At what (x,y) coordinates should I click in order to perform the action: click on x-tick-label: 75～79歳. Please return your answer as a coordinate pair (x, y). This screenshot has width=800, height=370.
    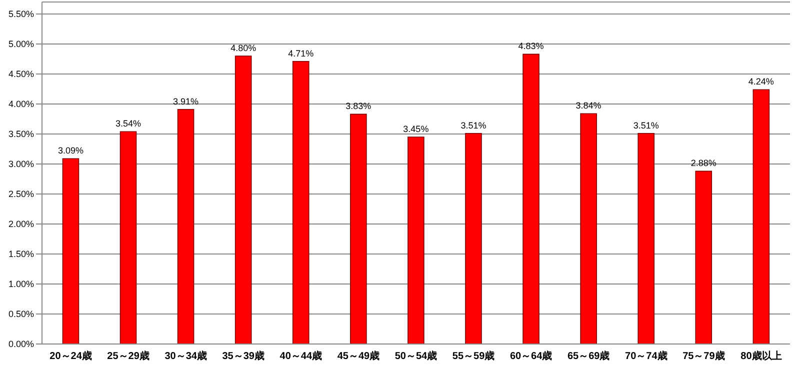
    Looking at the image, I should click on (703, 356).